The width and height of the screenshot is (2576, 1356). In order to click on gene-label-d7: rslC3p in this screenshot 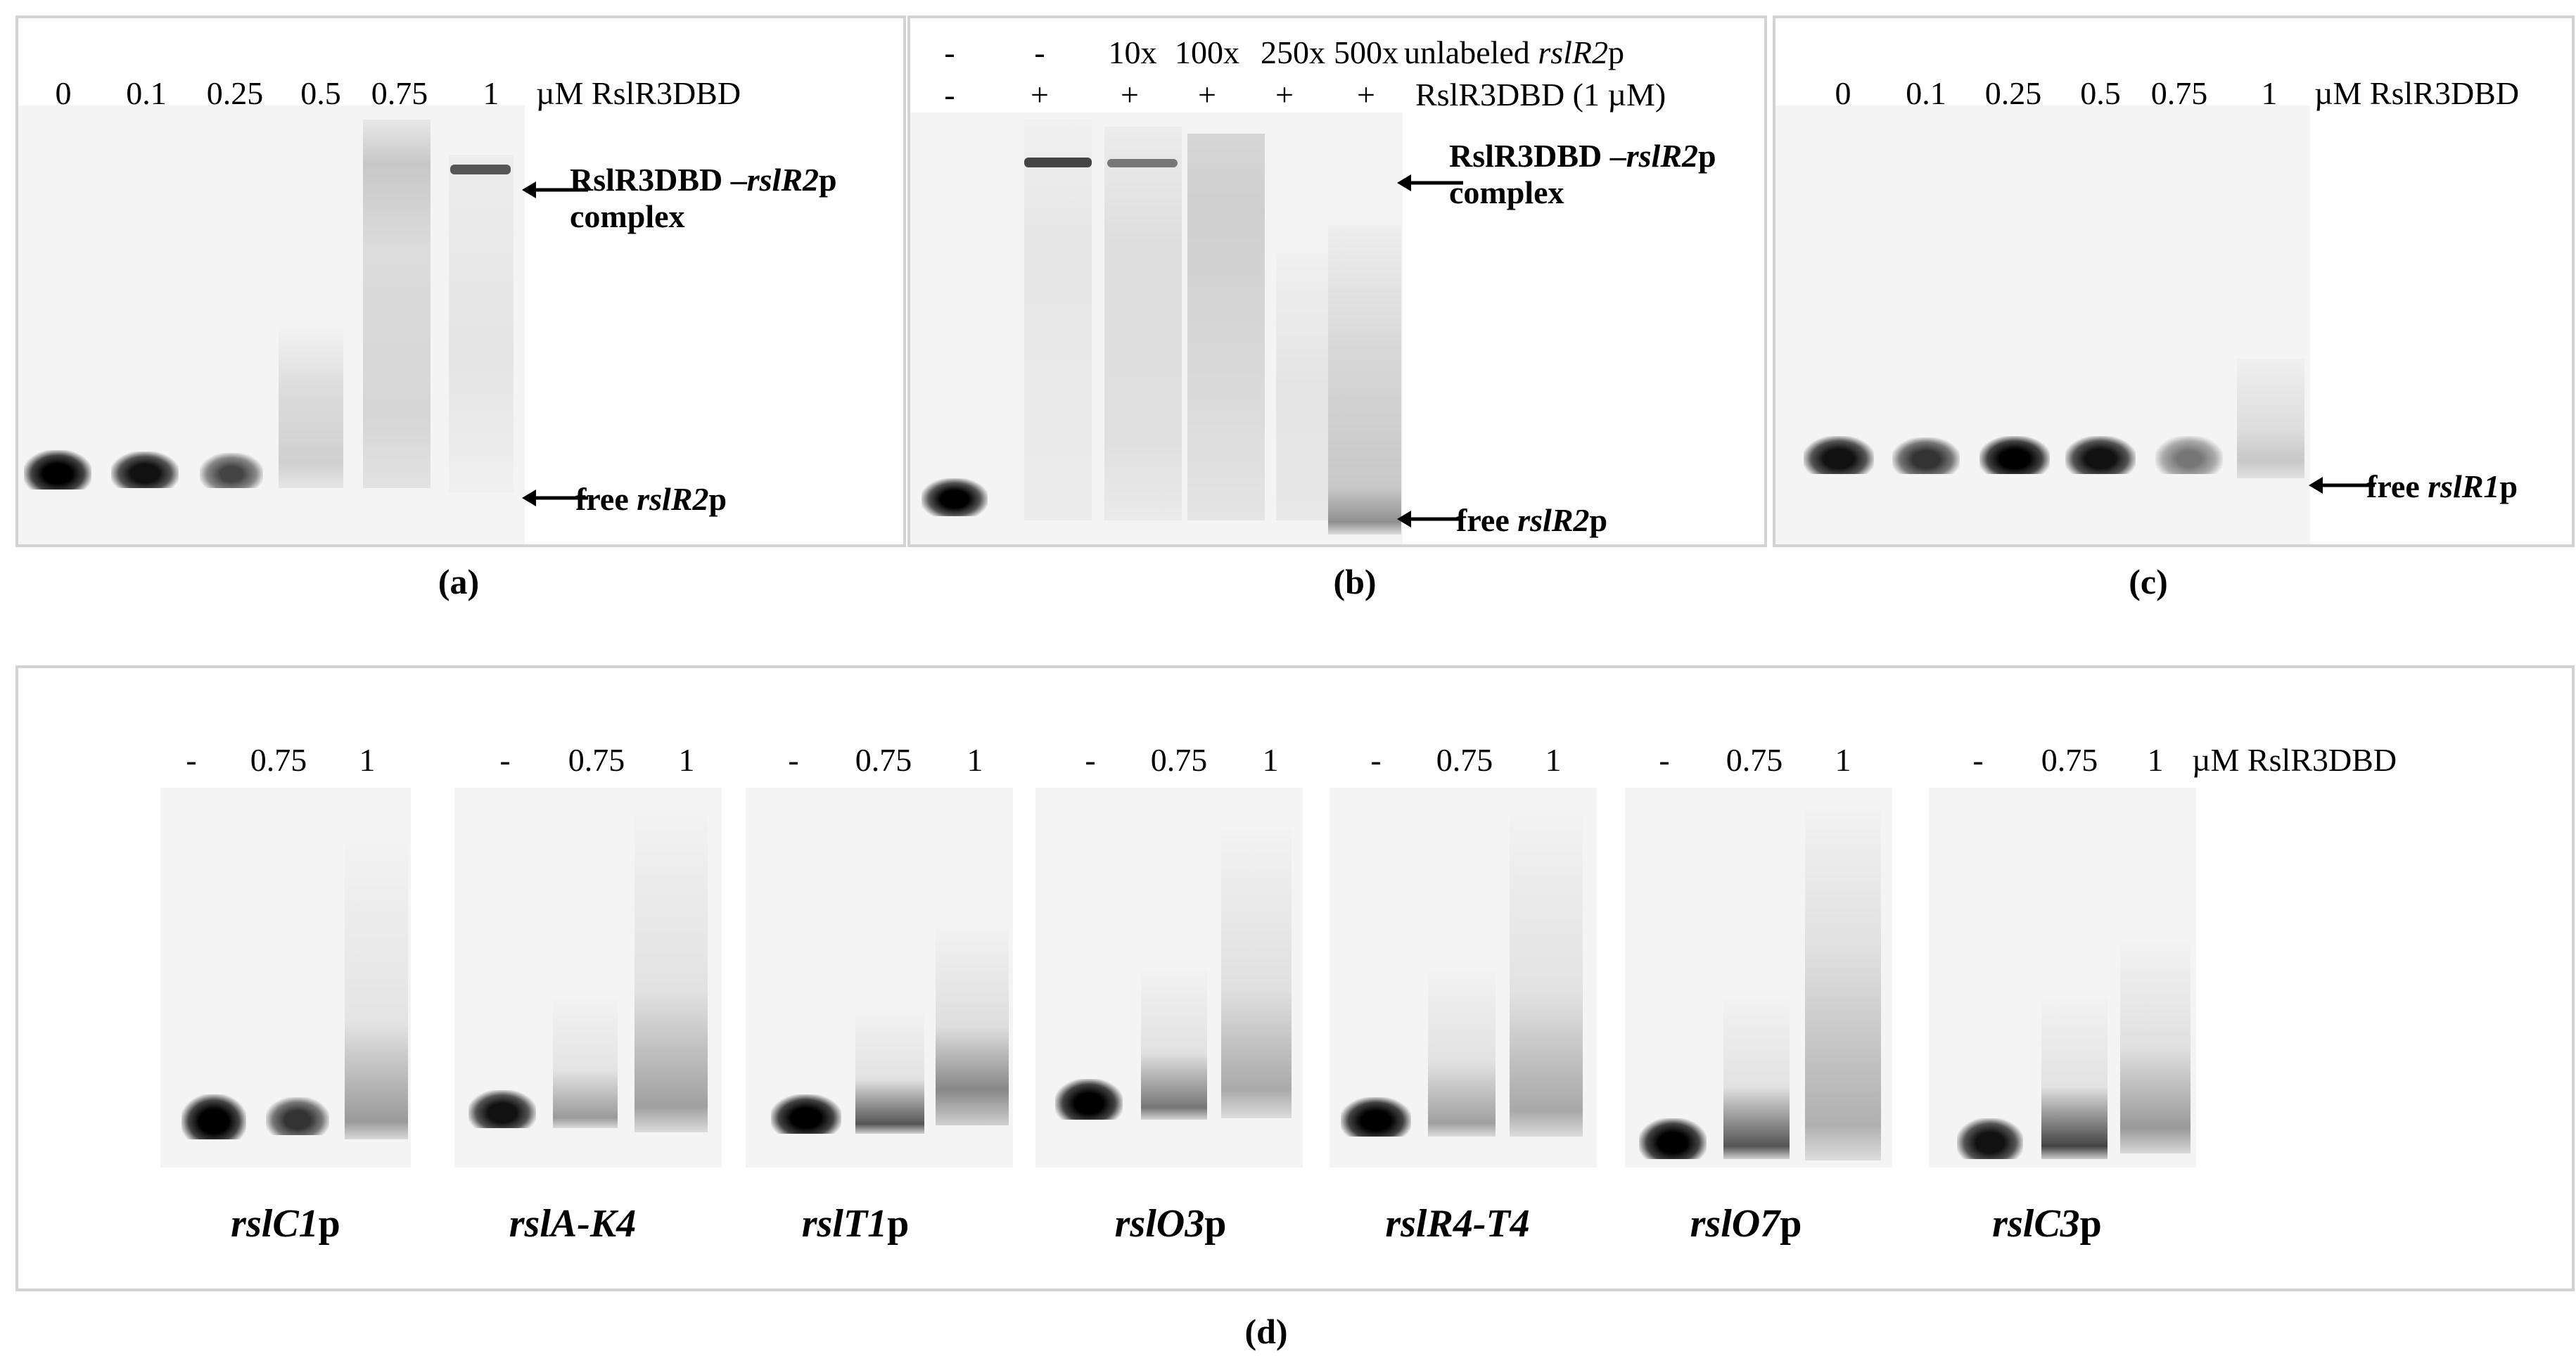, I will do `click(2047, 1224)`.